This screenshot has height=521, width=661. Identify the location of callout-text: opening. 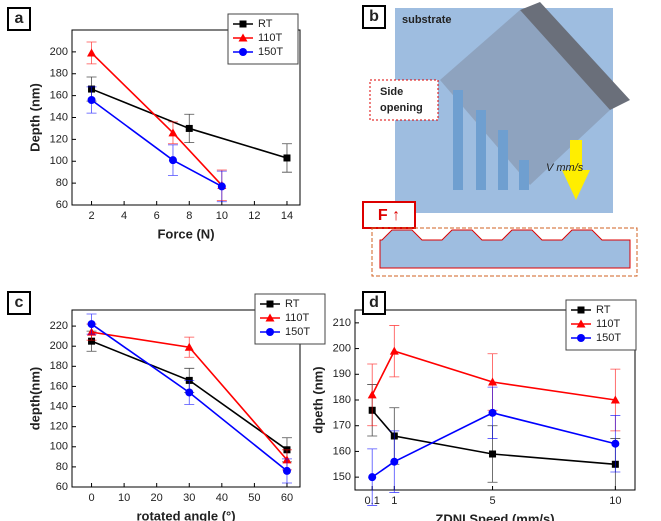
(401, 108).